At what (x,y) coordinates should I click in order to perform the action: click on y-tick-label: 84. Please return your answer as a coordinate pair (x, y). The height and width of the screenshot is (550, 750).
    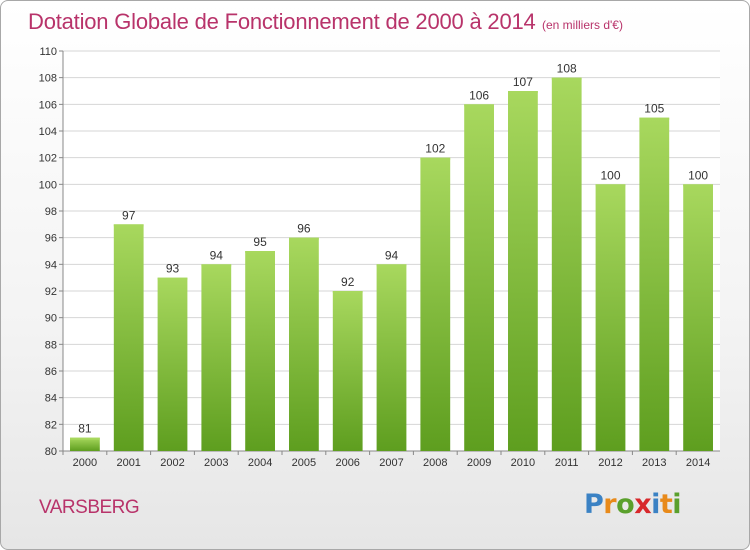
    Looking at the image, I should click on (51, 399).